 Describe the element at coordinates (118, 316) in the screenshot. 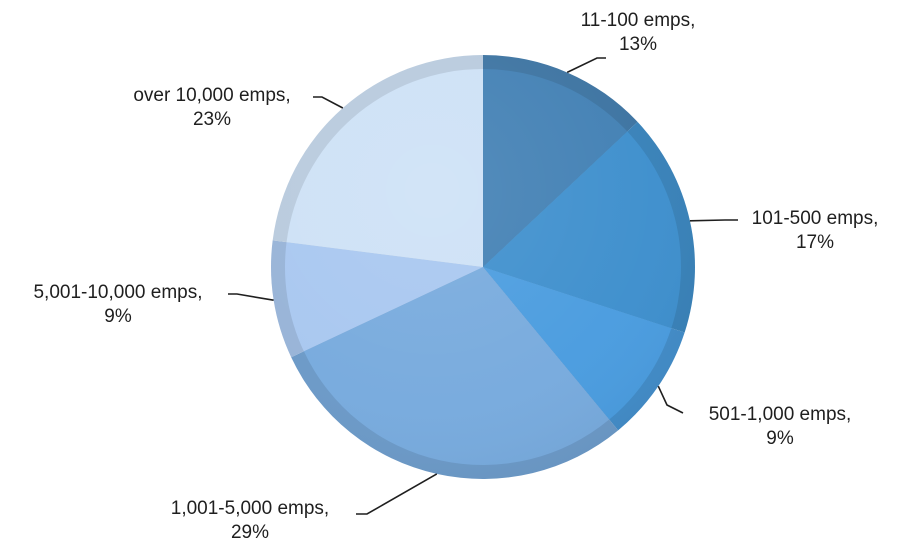

I see `label-5001-10000-value: 9%` at that location.